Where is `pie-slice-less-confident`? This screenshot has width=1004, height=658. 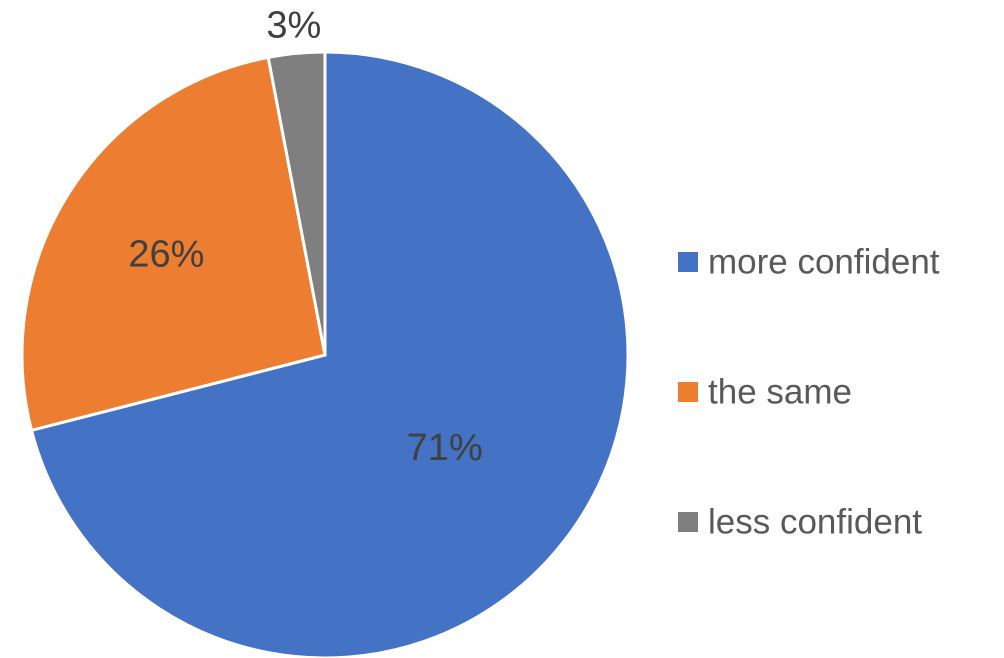 pie-slice-less-confident is located at coordinates (296, 203).